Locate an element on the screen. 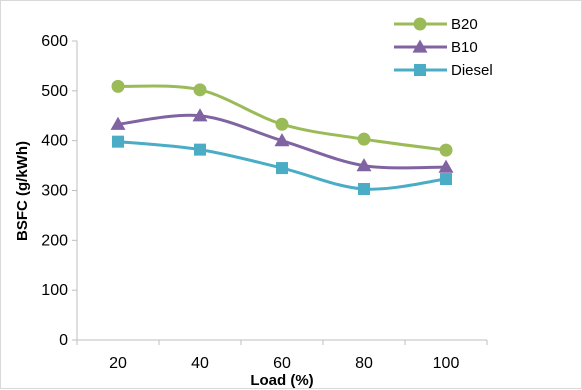 Image resolution: width=582 pixels, height=390 pixels. series-b20 is located at coordinates (282, 118).